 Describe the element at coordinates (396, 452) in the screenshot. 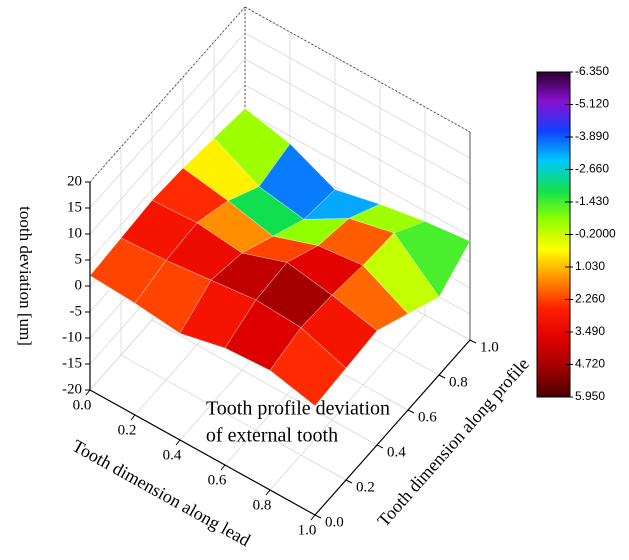

I see `y-tick-label: 0.4` at that location.